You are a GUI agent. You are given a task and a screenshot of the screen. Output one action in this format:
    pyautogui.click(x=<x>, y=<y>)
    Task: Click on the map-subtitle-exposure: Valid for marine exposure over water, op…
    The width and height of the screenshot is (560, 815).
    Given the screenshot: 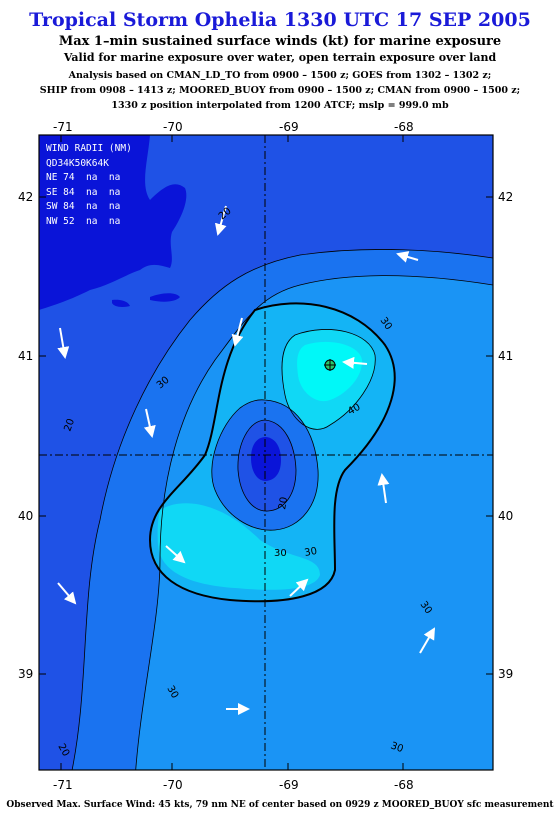 What is the action you would take?
    pyautogui.click(x=280, y=57)
    